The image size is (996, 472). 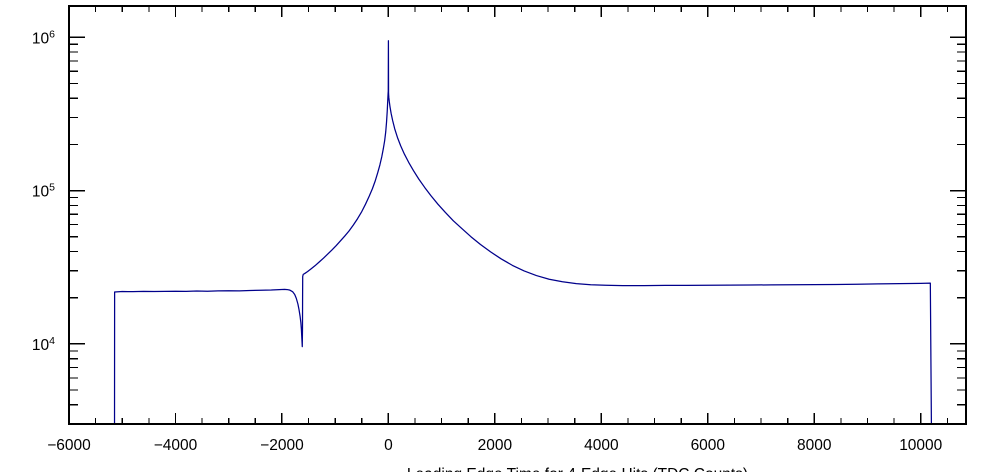 What do you see at coordinates (708, 445) in the screenshot?
I see `x-tick-label: 6000` at bounding box center [708, 445].